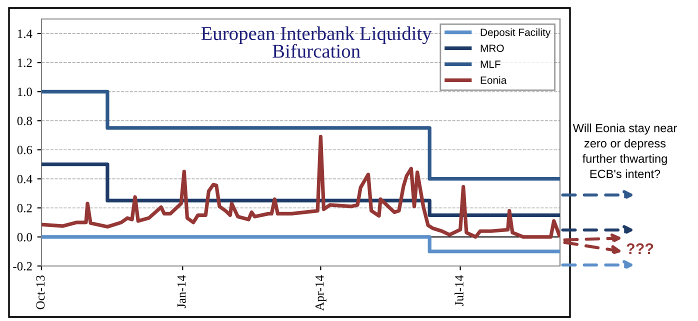  Describe the element at coordinates (24, 150) in the screenshot. I see `y-tick-label: 0.6` at that location.